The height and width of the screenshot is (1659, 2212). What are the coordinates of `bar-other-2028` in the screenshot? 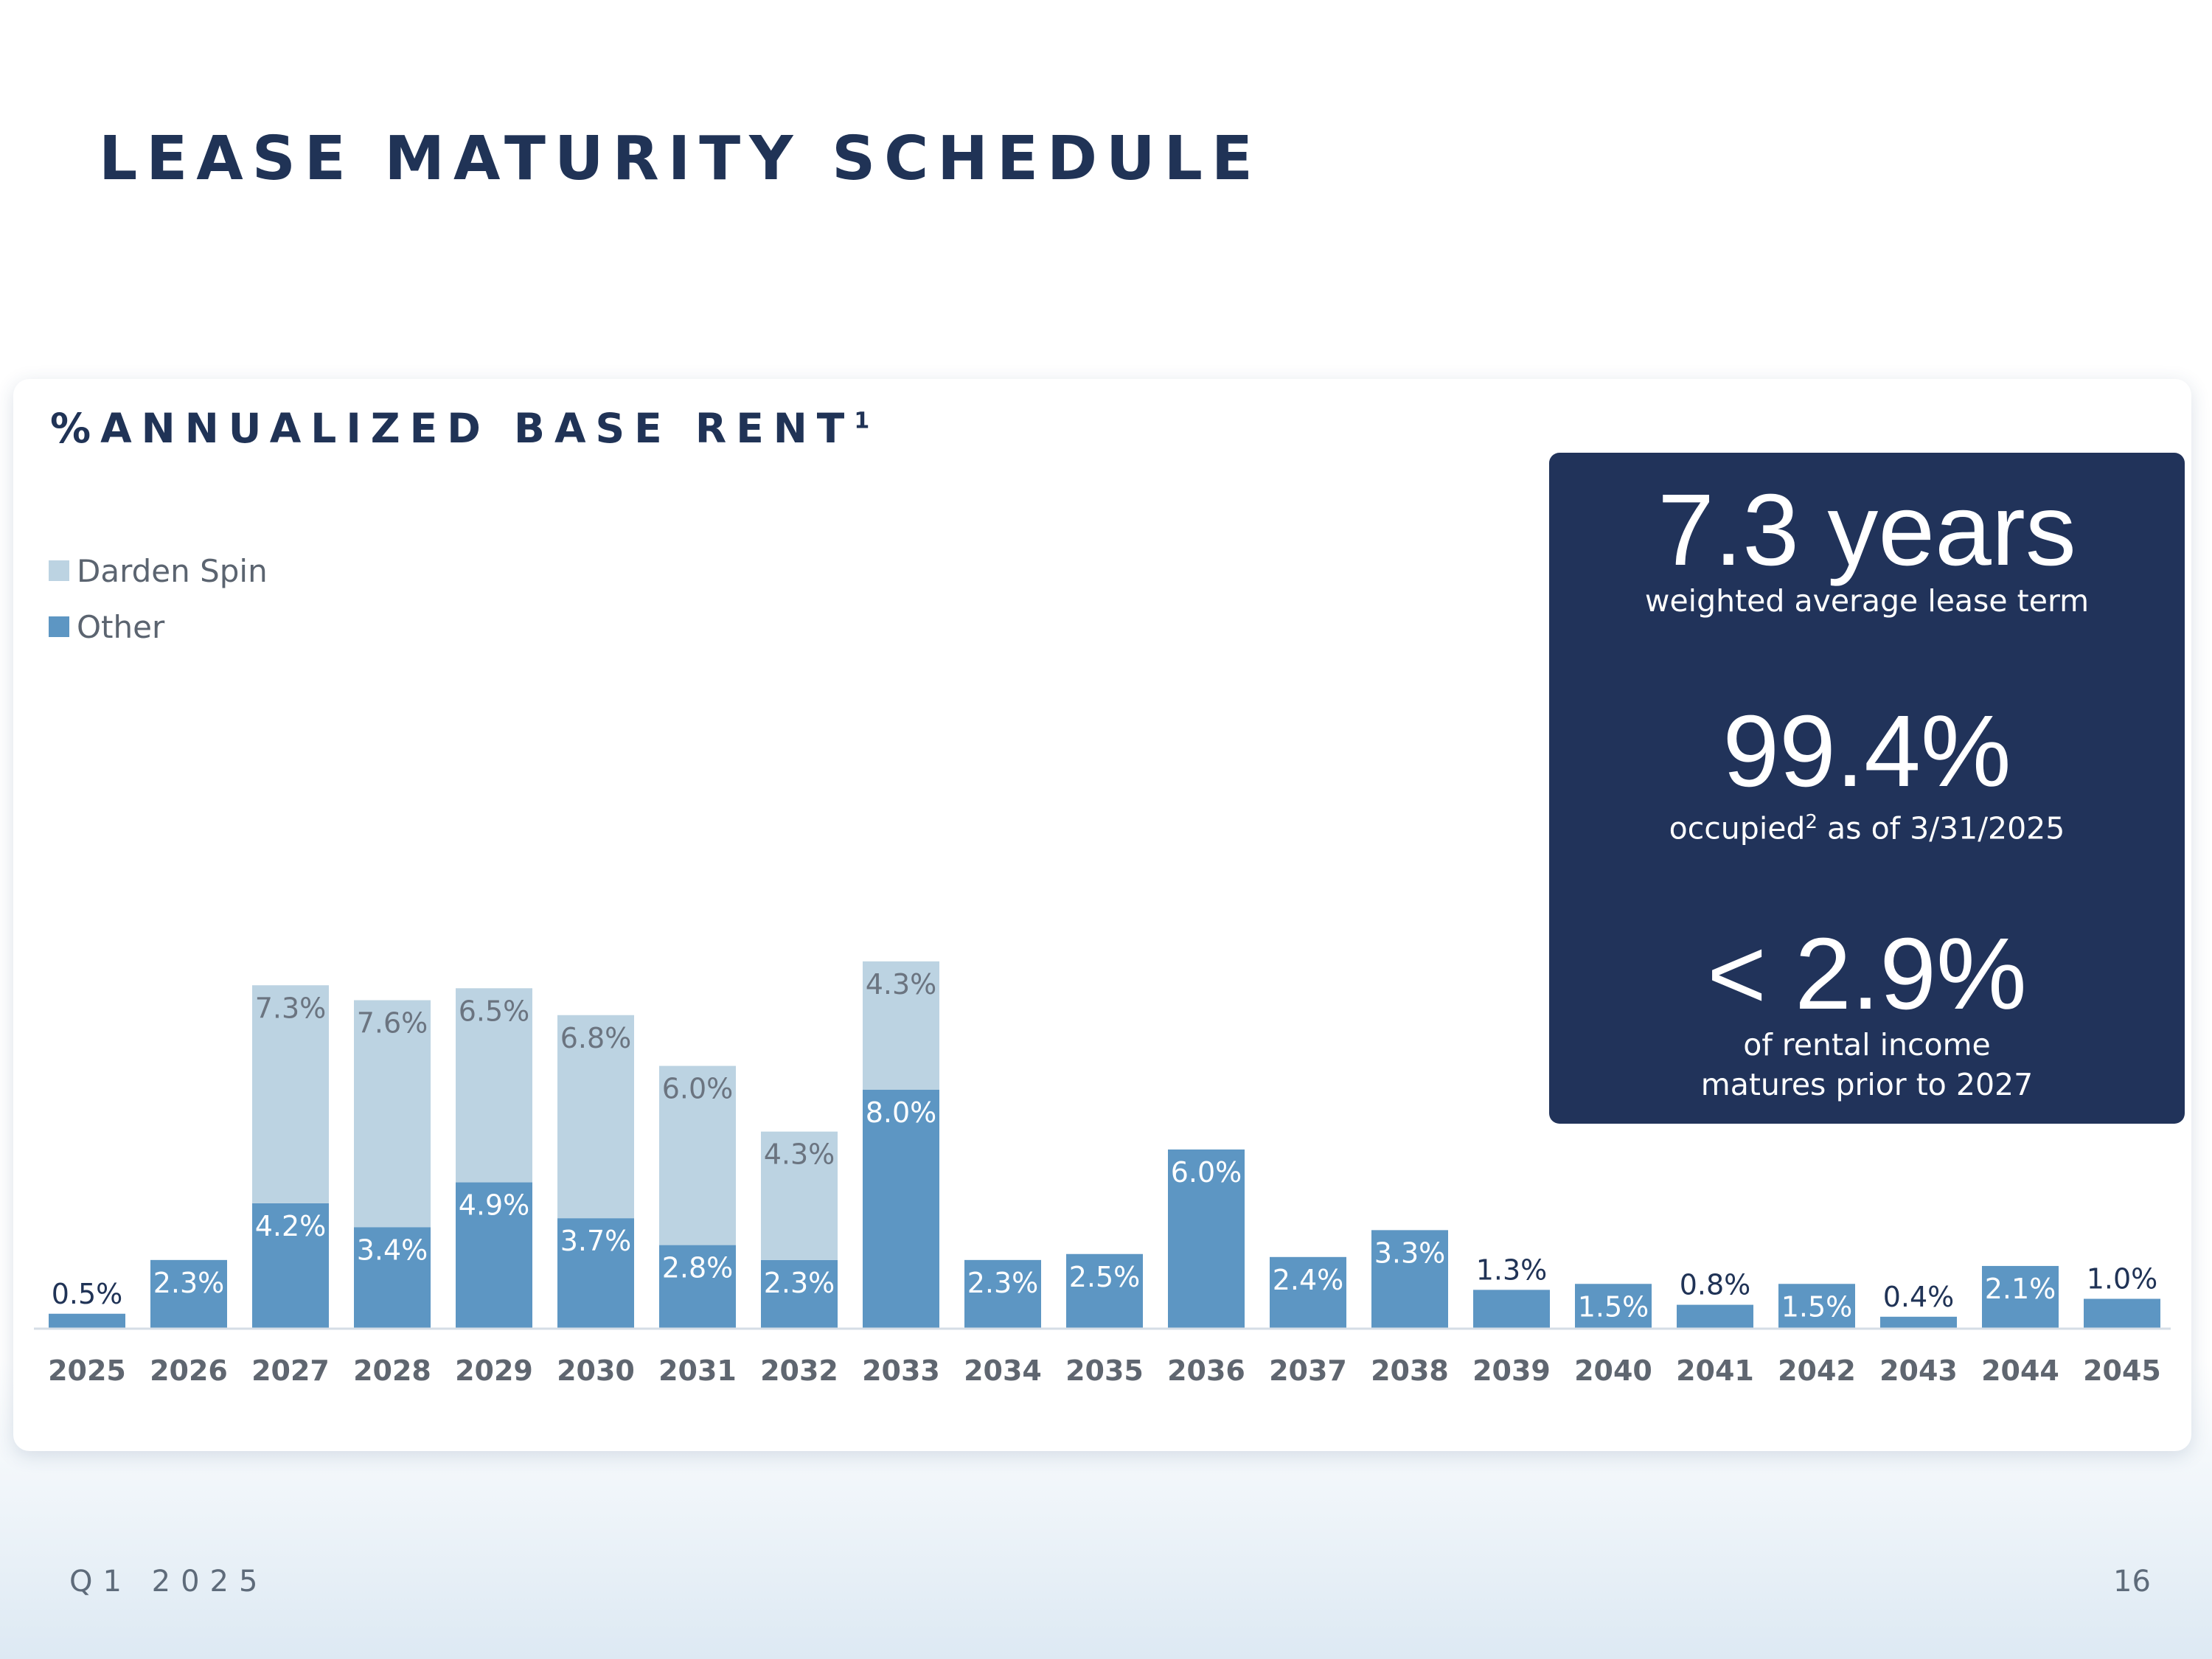 It's located at (392, 1278).